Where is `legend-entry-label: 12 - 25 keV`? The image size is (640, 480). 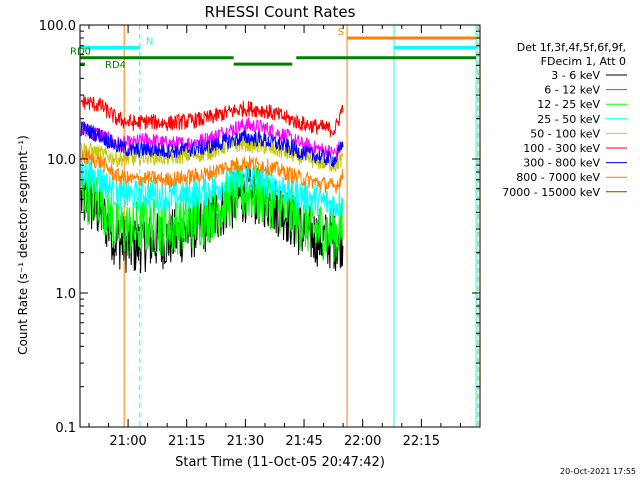
legend-entry-label: 12 - 25 keV is located at coordinates (568, 104).